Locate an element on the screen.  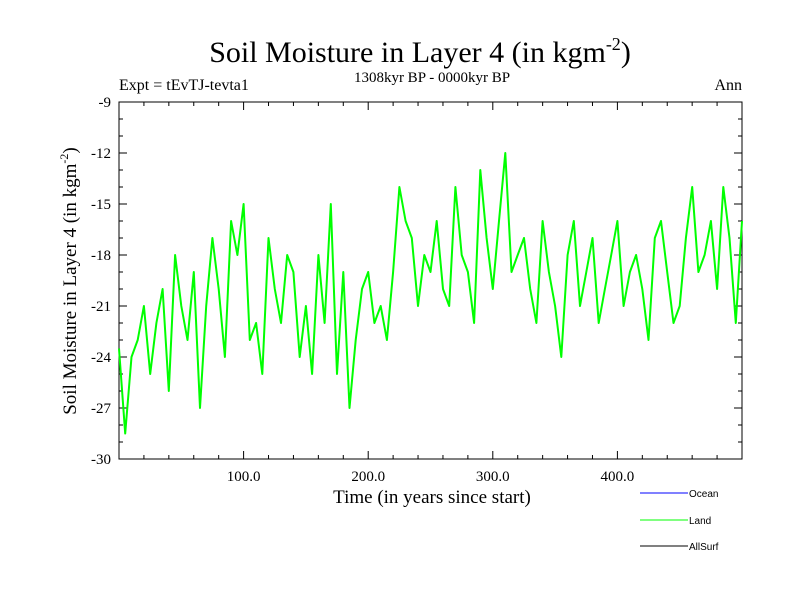
y-tick-label: -24 is located at coordinates (101, 358).